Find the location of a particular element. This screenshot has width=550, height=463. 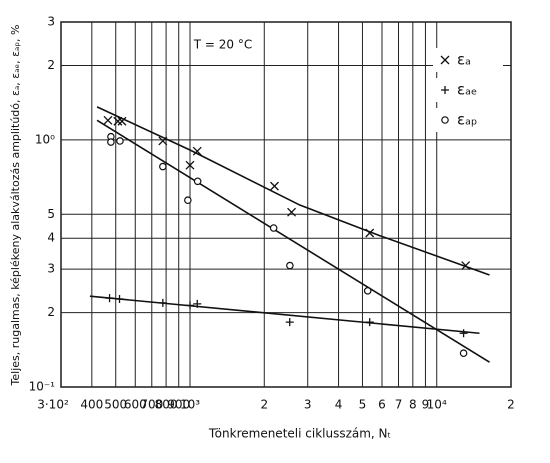

legend-label: εₐₚ is located at coordinates (467, 120).